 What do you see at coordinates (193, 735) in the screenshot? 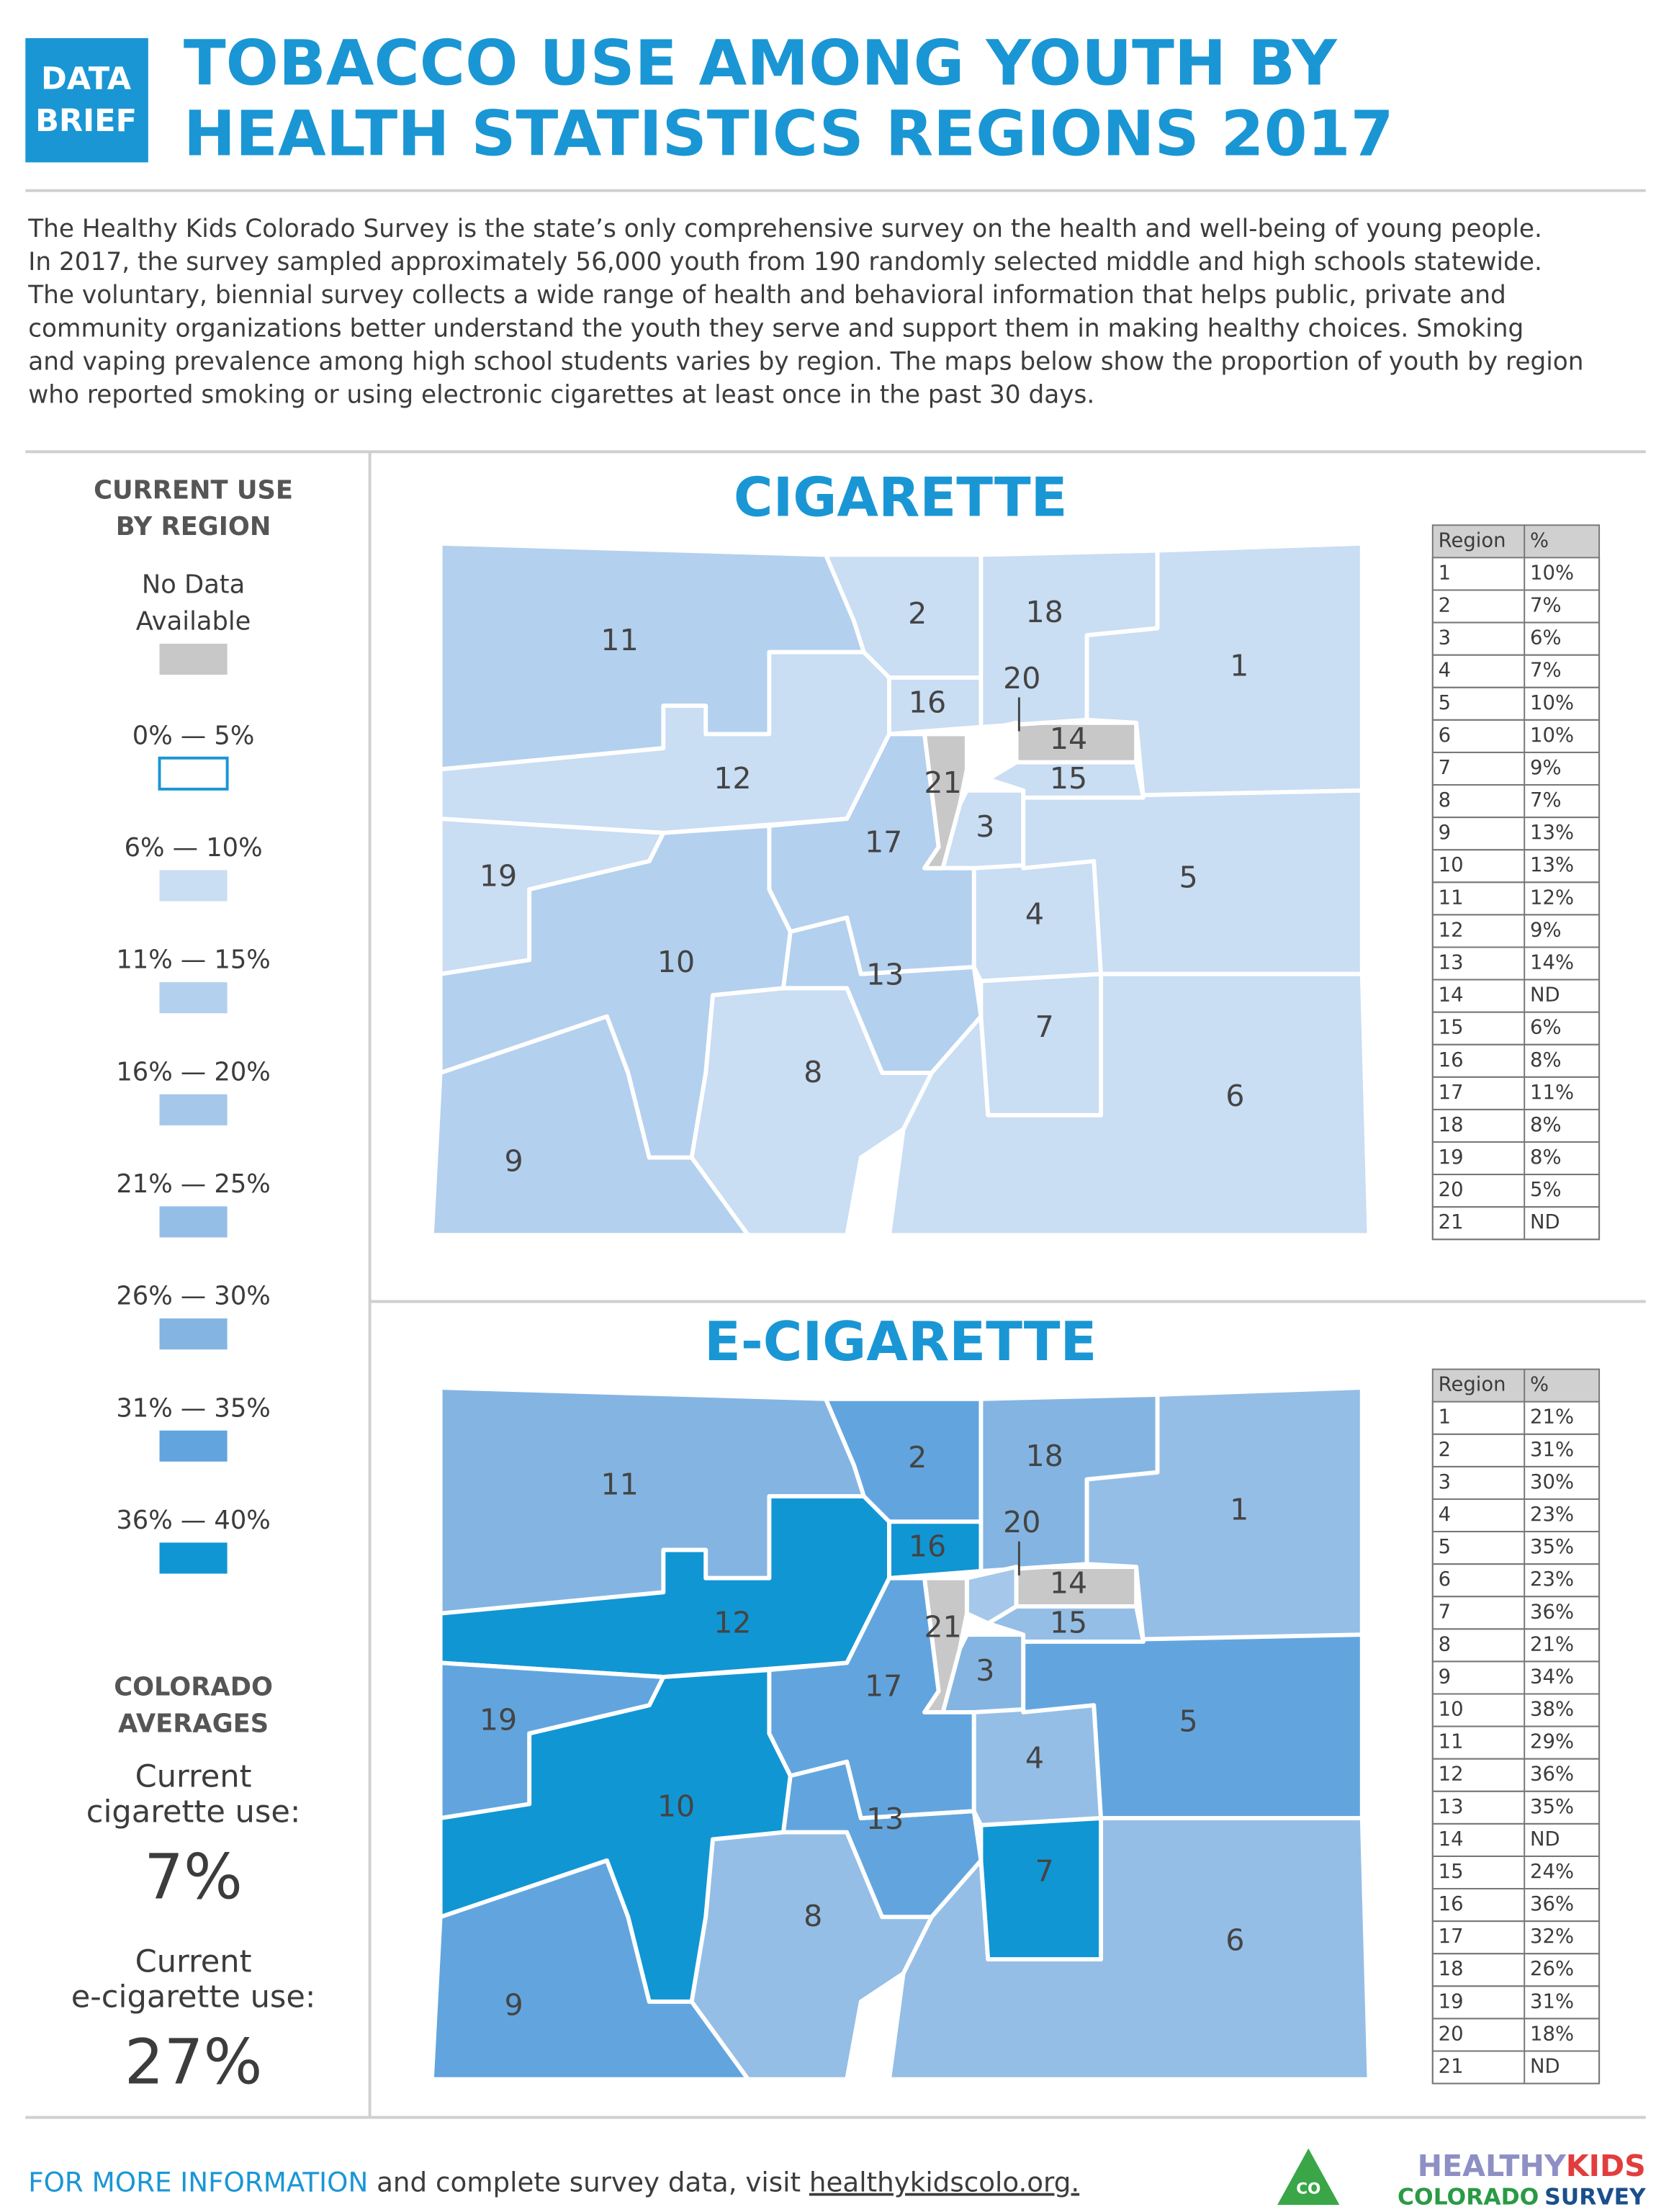
I see `legend-label: 0% — 5%` at bounding box center [193, 735].